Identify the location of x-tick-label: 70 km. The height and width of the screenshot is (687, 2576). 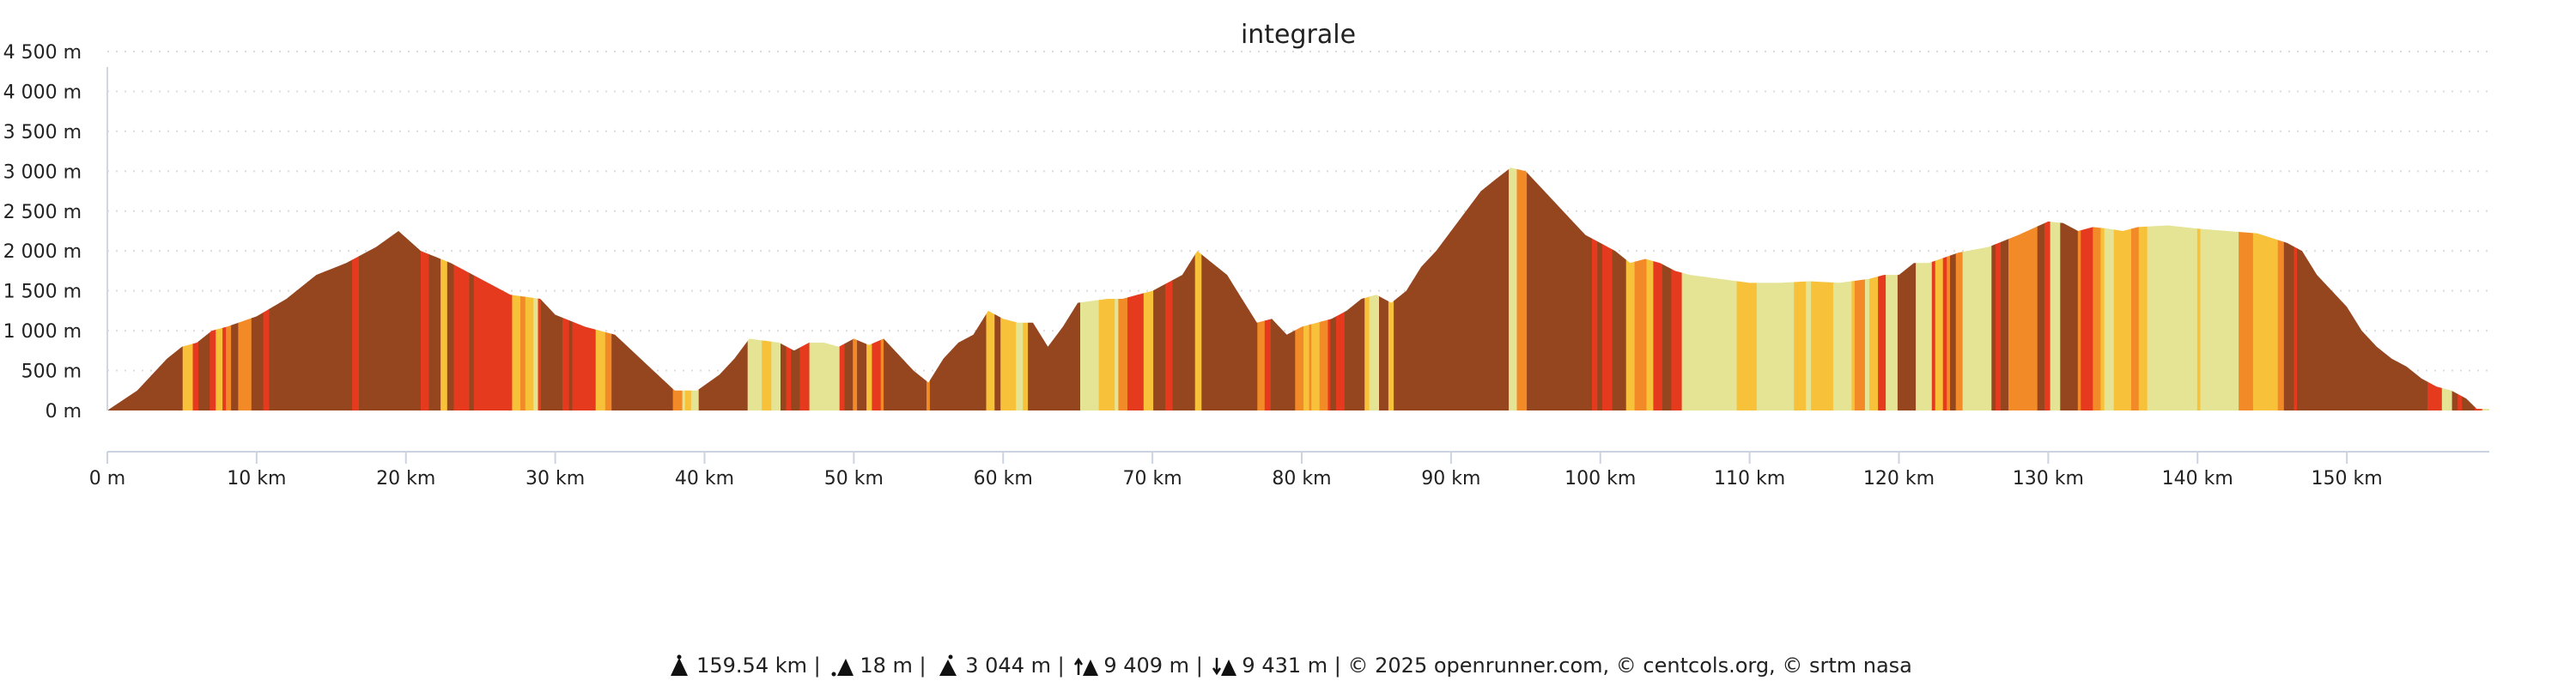
(1152, 478).